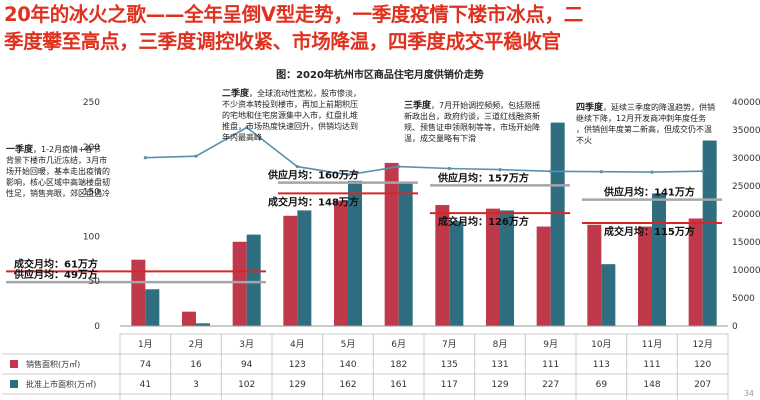  I want to click on table-cell: 131, so click(499, 365).